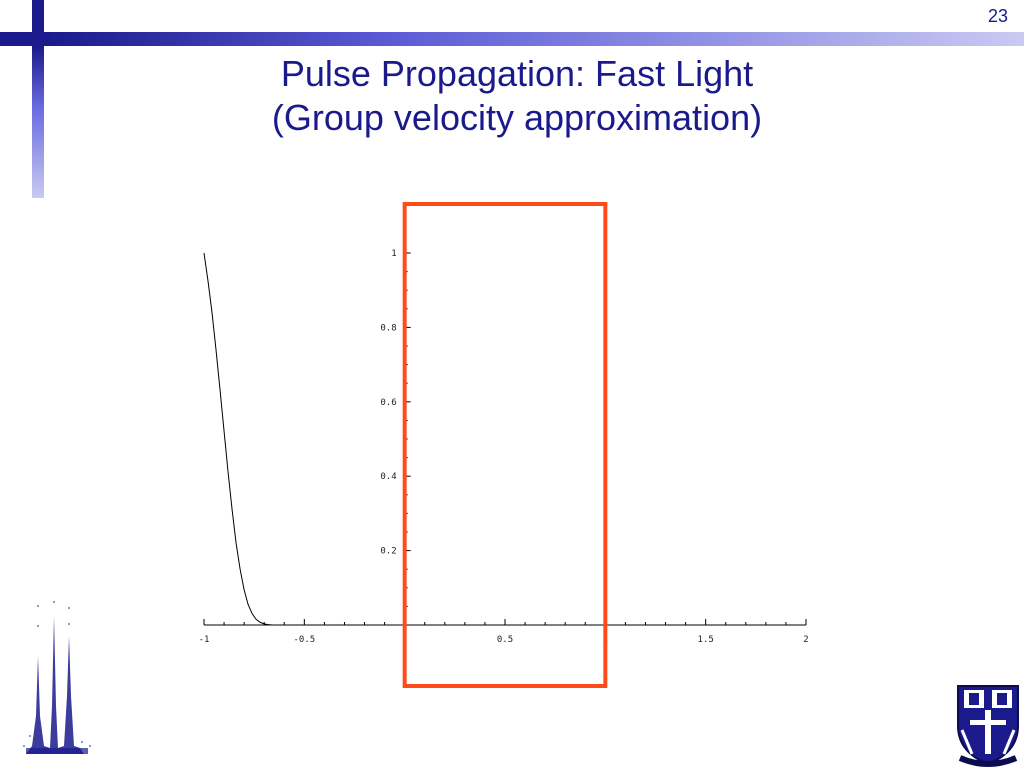  Describe the element at coordinates (505, 640) in the screenshot. I see `x-tick-label: 0.5` at that location.